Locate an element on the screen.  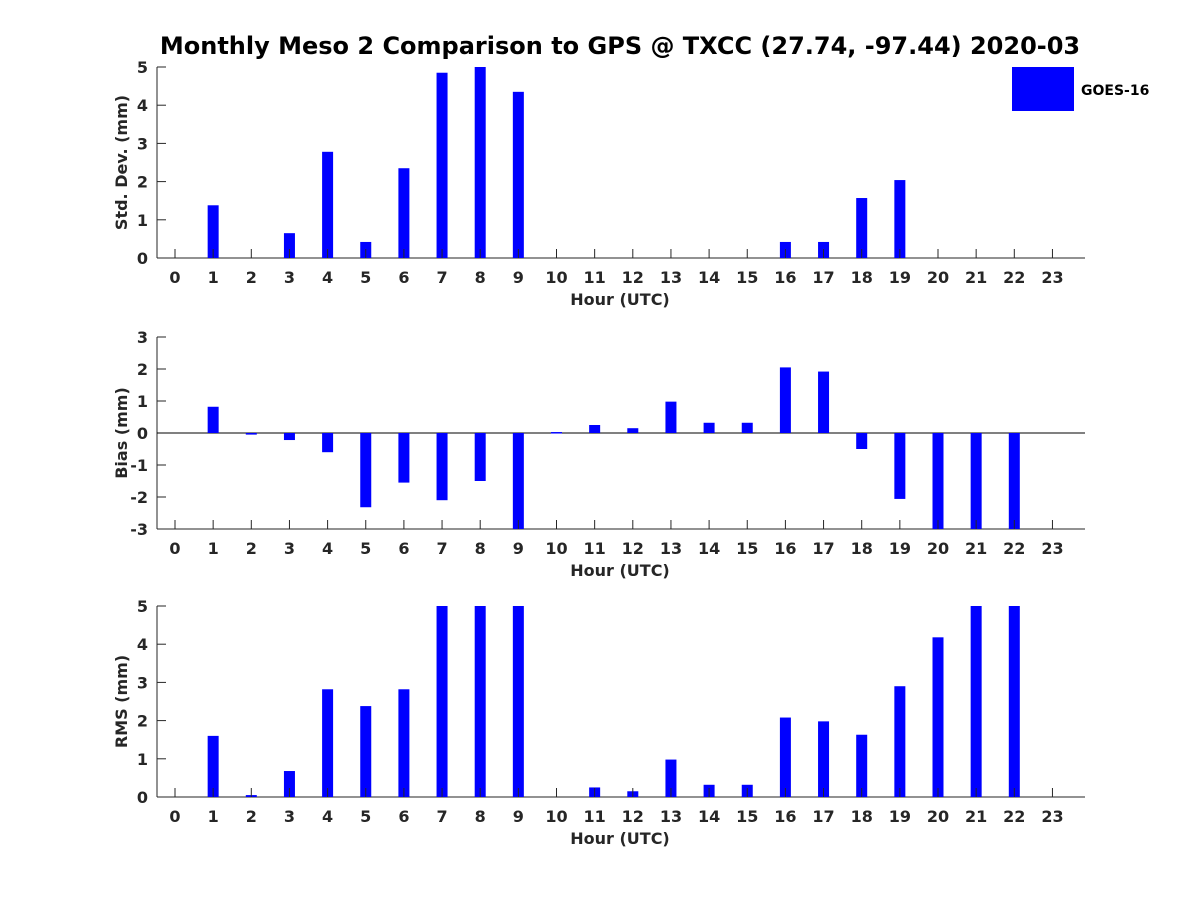
x-tick-label: 16 is located at coordinates (785, 548).